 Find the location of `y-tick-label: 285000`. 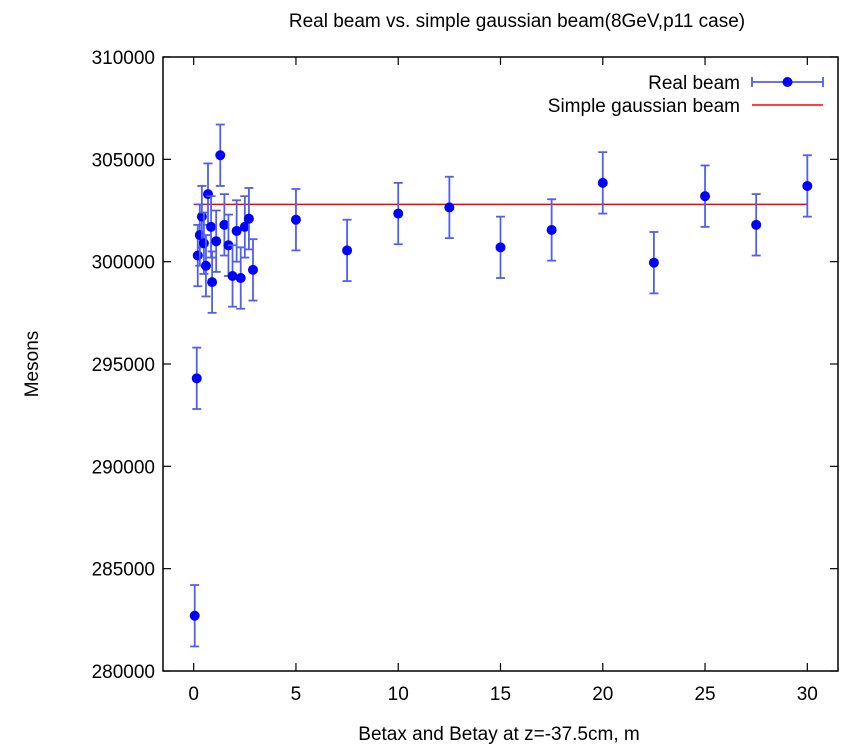

y-tick-label: 285000 is located at coordinates (123, 570).